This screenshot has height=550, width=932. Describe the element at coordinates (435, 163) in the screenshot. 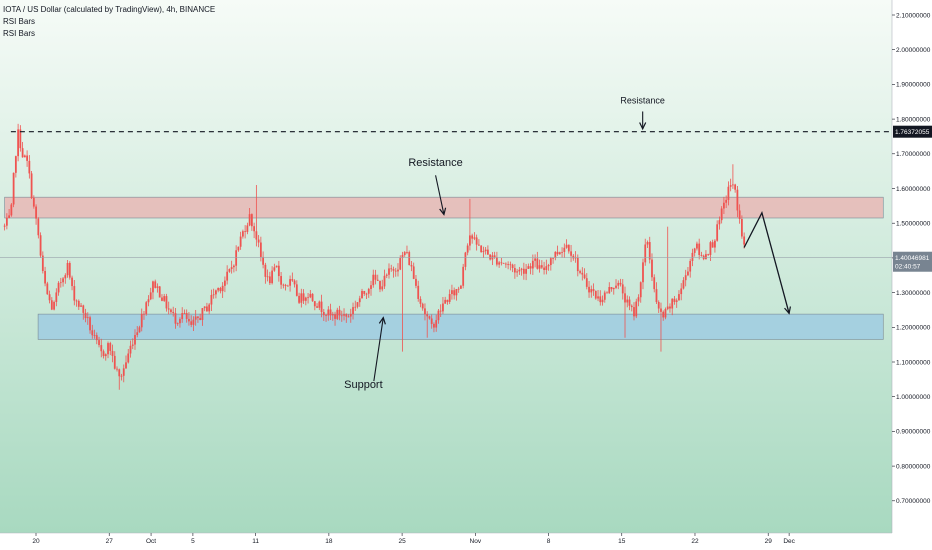

I see `annotation-mid: Resistance` at that location.